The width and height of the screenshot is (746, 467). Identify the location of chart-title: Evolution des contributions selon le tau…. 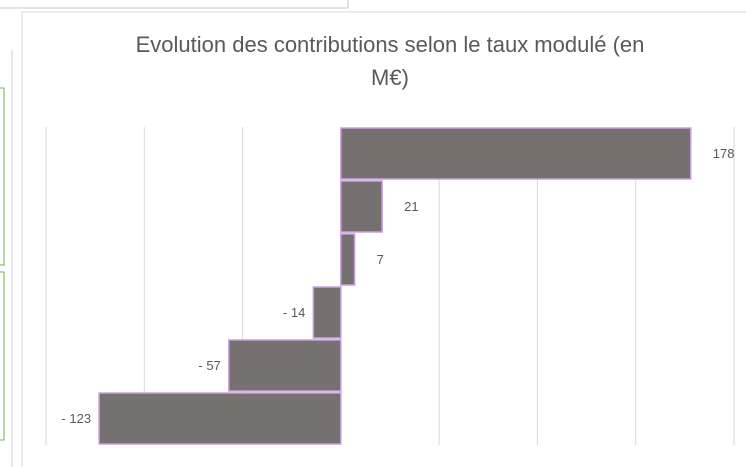
(390, 61).